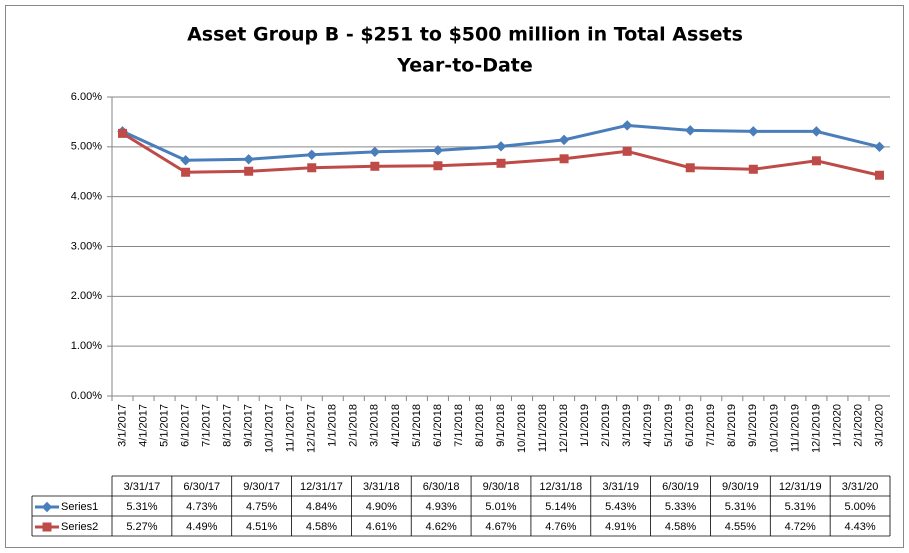  What do you see at coordinates (669, 425) in the screenshot?
I see `x-tick-label: 5/1/2019` at bounding box center [669, 425].